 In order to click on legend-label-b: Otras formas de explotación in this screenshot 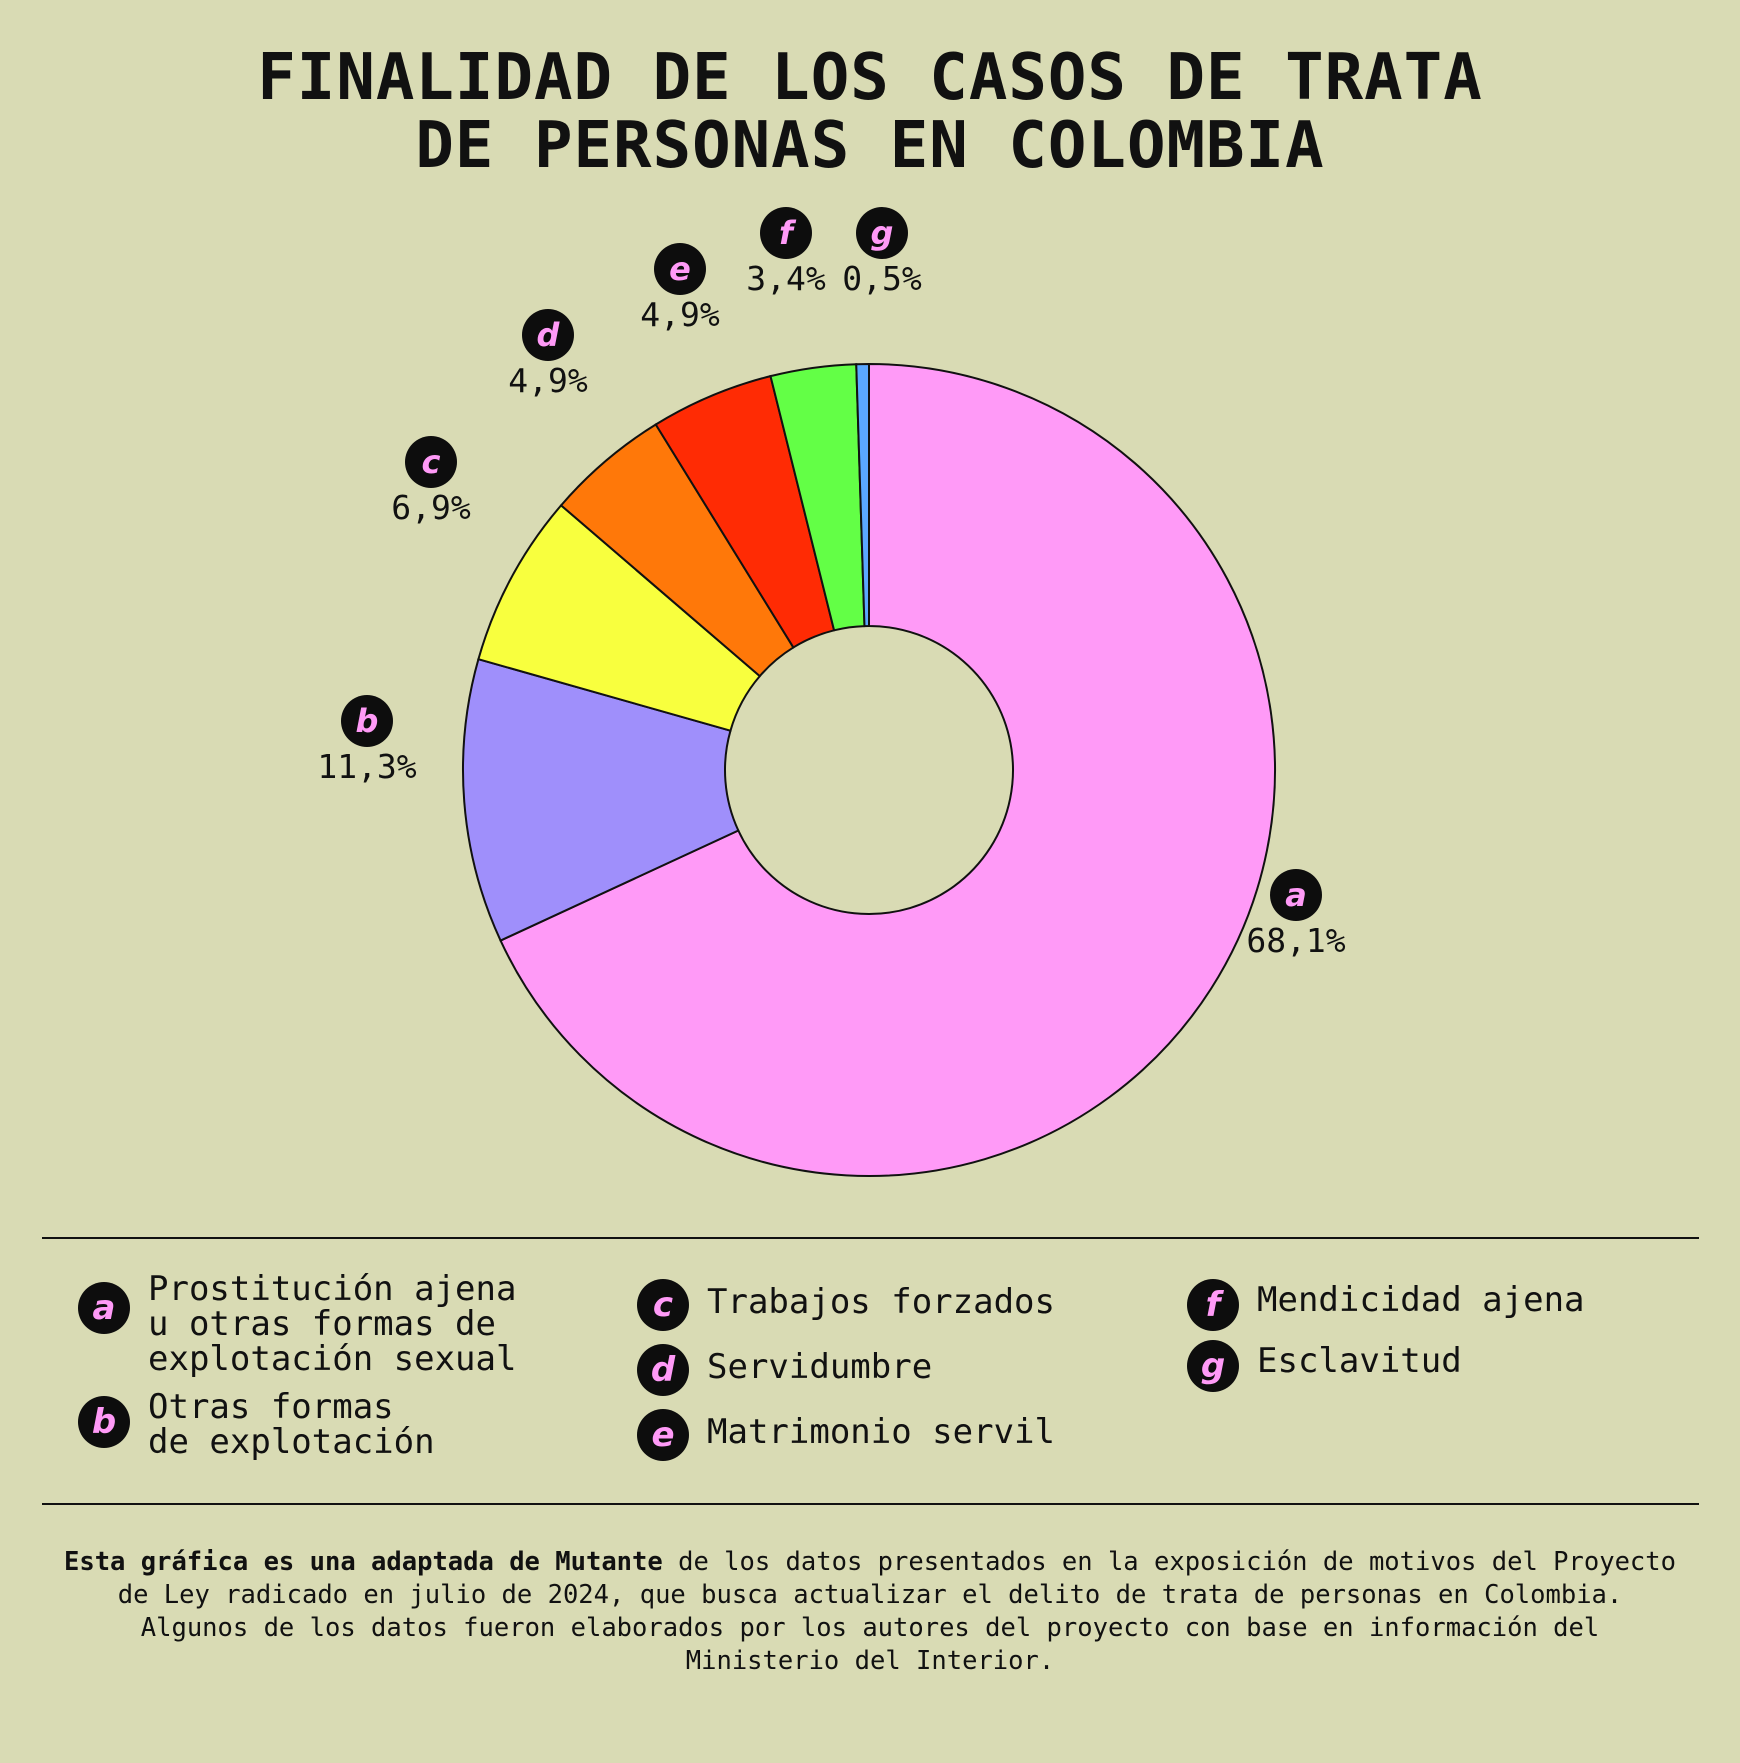, I will do `click(291, 1424)`.